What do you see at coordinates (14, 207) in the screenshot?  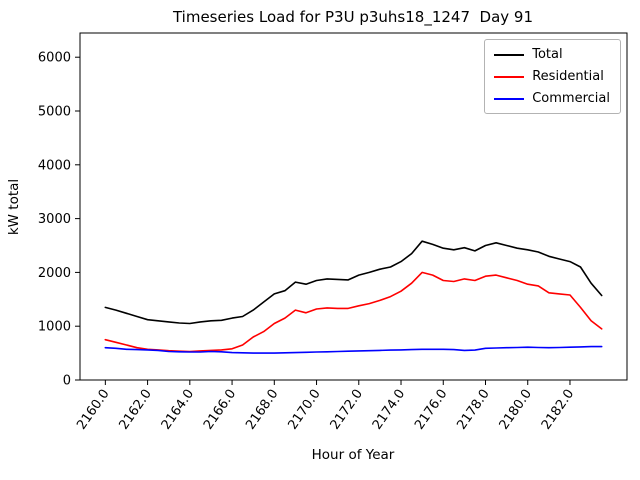 I see `y-axis-label: kW total` at bounding box center [14, 207].